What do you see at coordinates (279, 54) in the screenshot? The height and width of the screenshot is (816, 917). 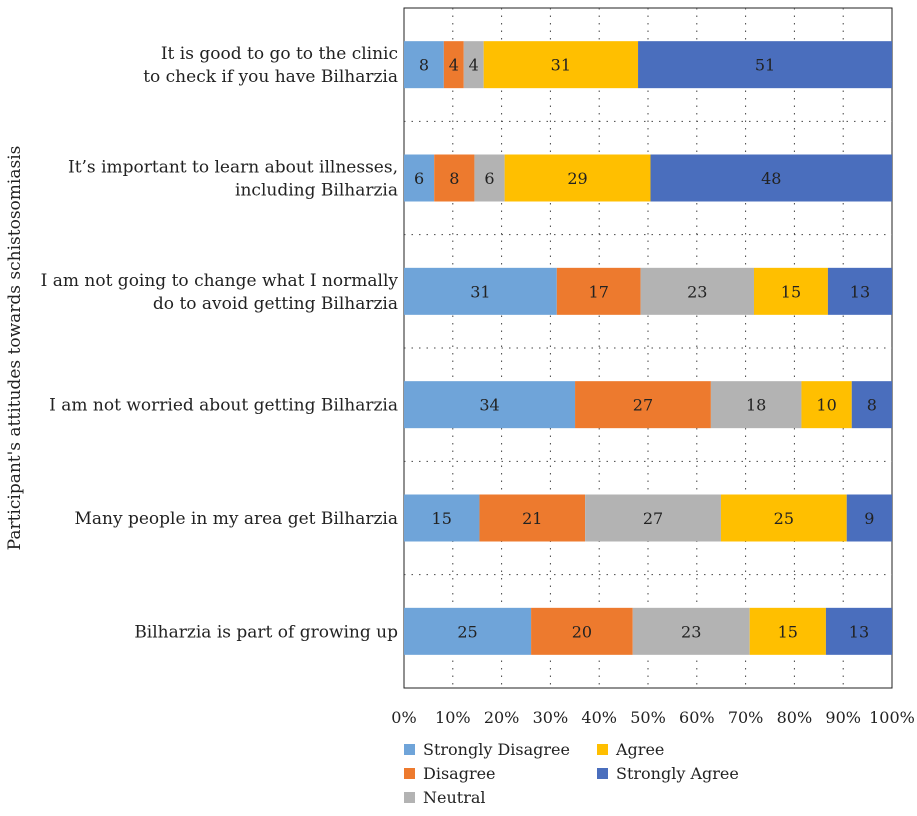 I see `category-label: It is good to go to the clinic` at bounding box center [279, 54].